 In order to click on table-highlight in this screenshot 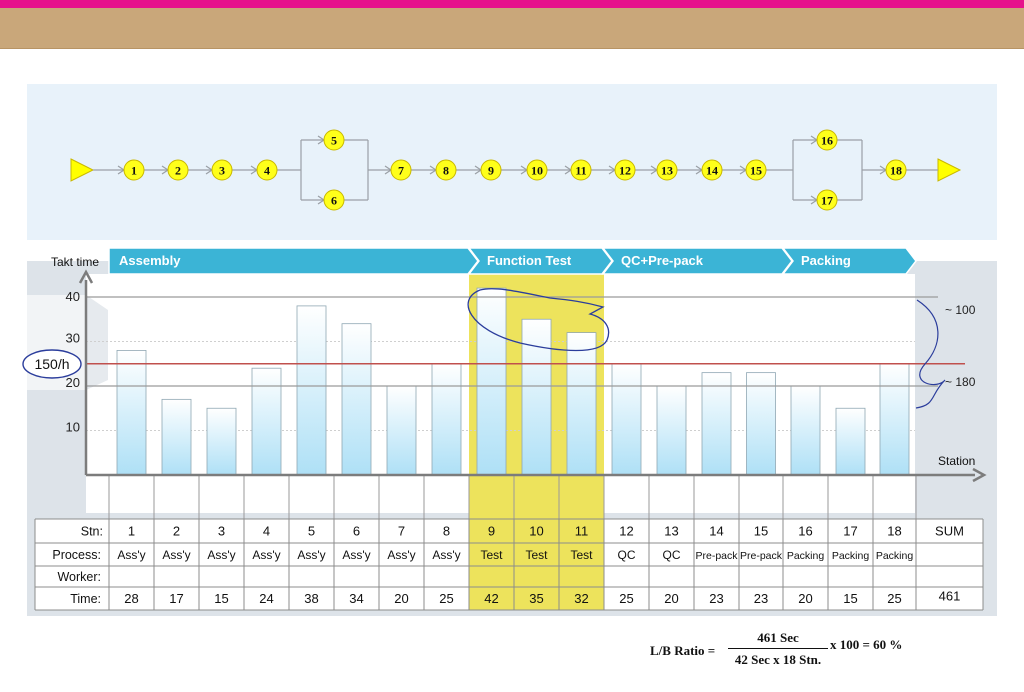, I will do `click(536, 564)`.